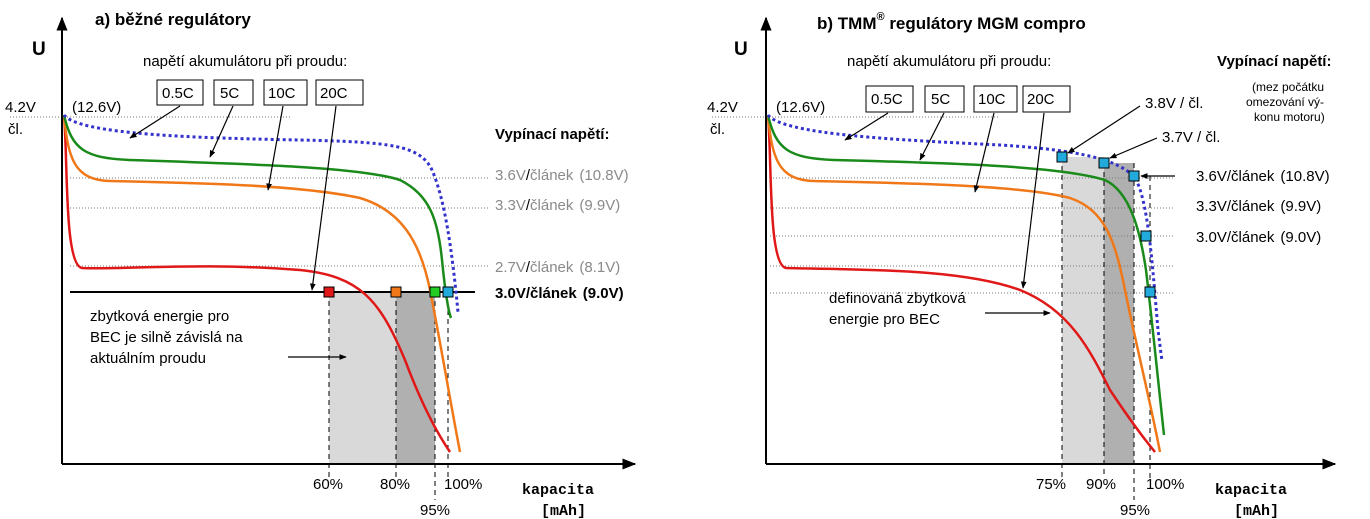 This screenshot has height=519, width=1370. Describe the element at coordinates (1174, 103) in the screenshot. I see `right-v38-label: 3.8V / čl.` at that location.